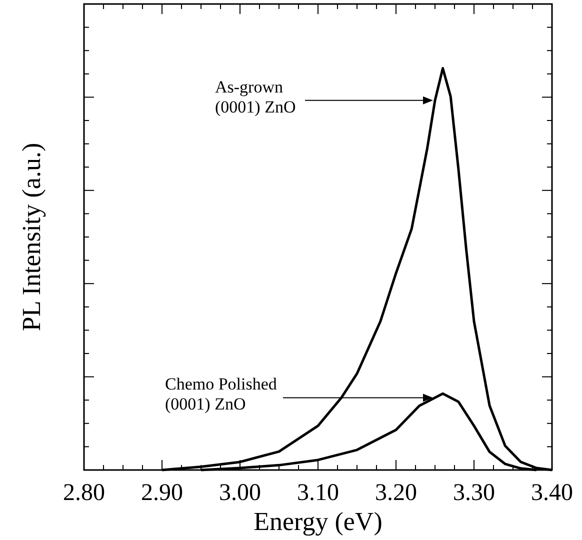 This screenshot has width=582, height=540. What do you see at coordinates (255, 96) in the screenshot?
I see `annotation: As-grown (0001) ZnO` at bounding box center [255, 96].